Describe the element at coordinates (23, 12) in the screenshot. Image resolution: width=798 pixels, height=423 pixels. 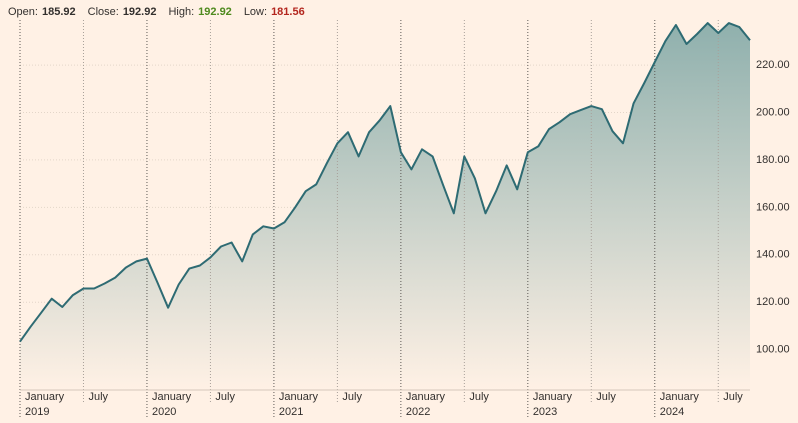
I see `header-label: Open:` at that location.